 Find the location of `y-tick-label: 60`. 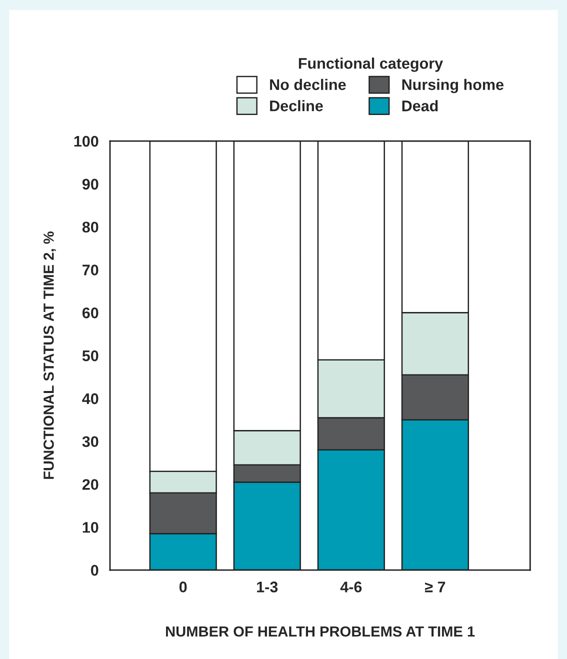

y-tick-label: 60 is located at coordinates (90, 312).